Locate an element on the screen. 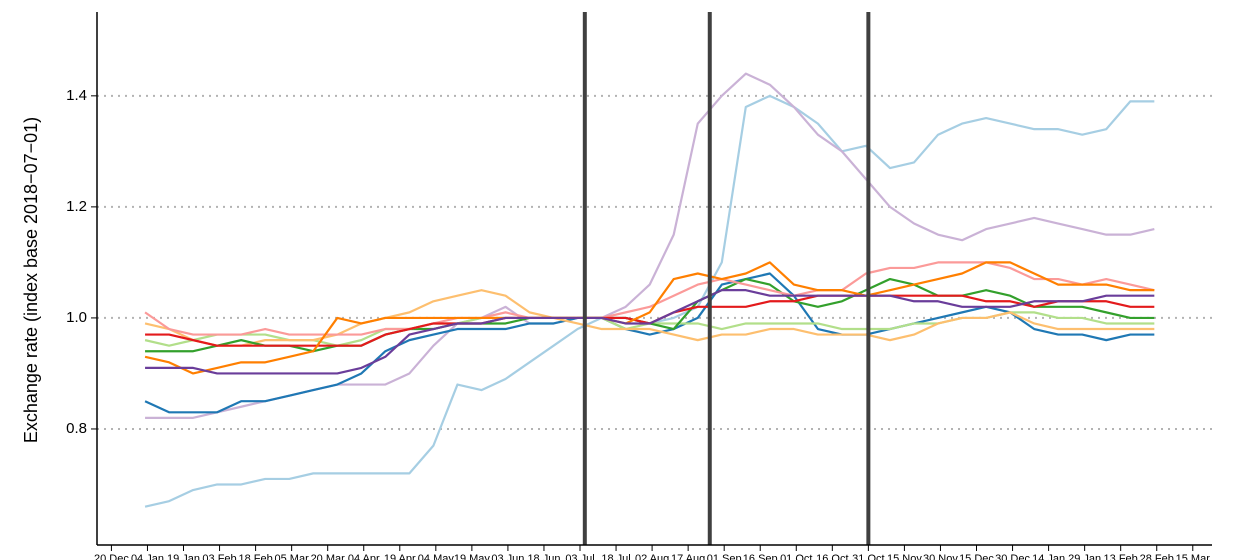 This screenshot has width=1242, height=560. x-tick-label: 16 Sep is located at coordinates (760, 556).